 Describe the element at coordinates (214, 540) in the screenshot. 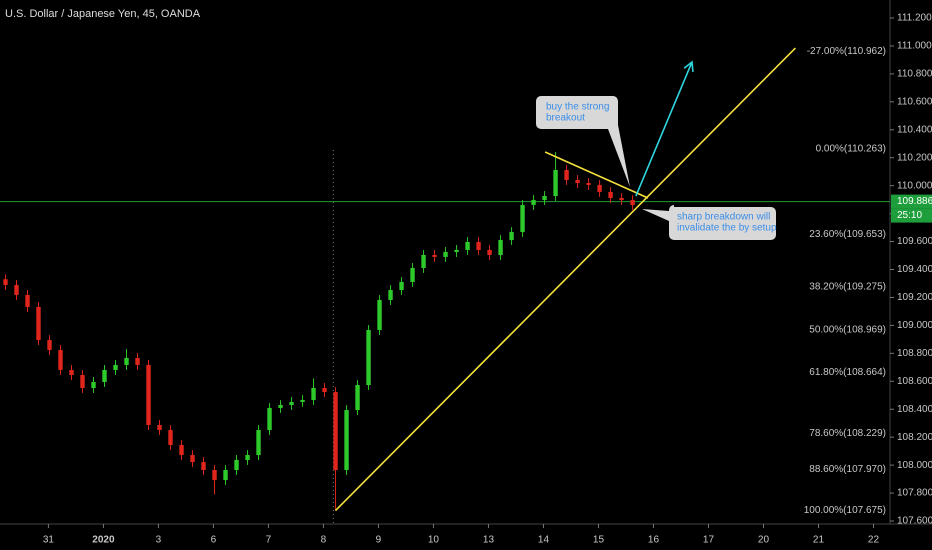

I see `x-tick-label: 6` at that location.